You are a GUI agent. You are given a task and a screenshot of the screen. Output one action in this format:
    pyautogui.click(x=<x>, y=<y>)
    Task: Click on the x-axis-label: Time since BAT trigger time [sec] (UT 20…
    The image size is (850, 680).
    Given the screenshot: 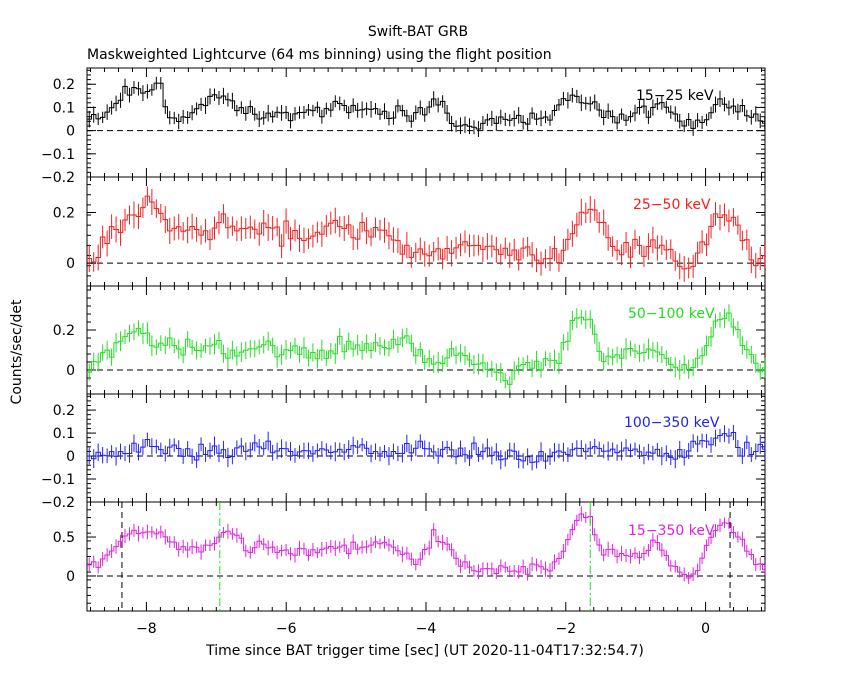 What is the action you would take?
    pyautogui.click(x=424, y=651)
    